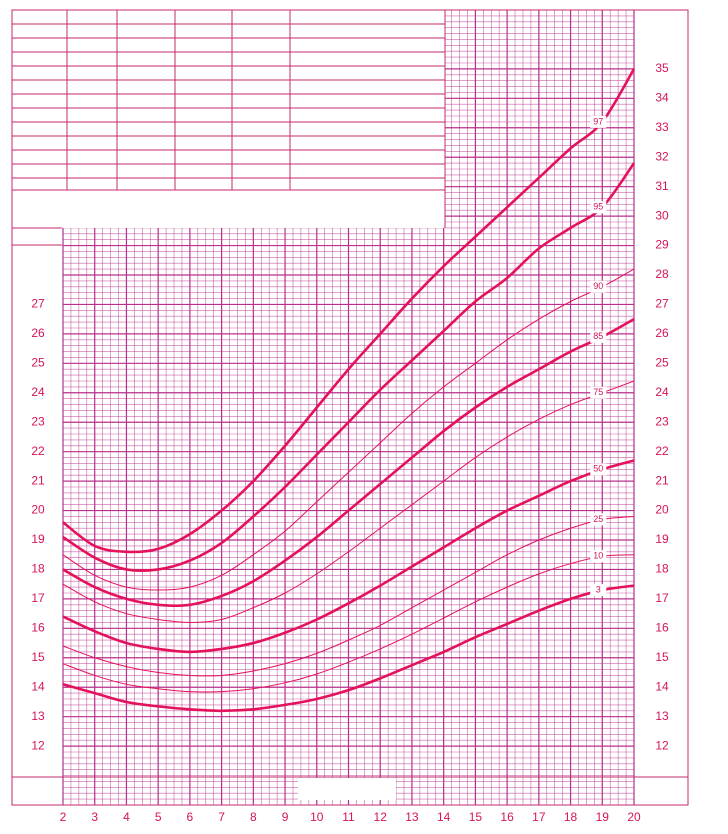 The image size is (728, 834). What do you see at coordinates (38, 333) in the screenshot?
I see `y-tick-label-left: 26` at bounding box center [38, 333].